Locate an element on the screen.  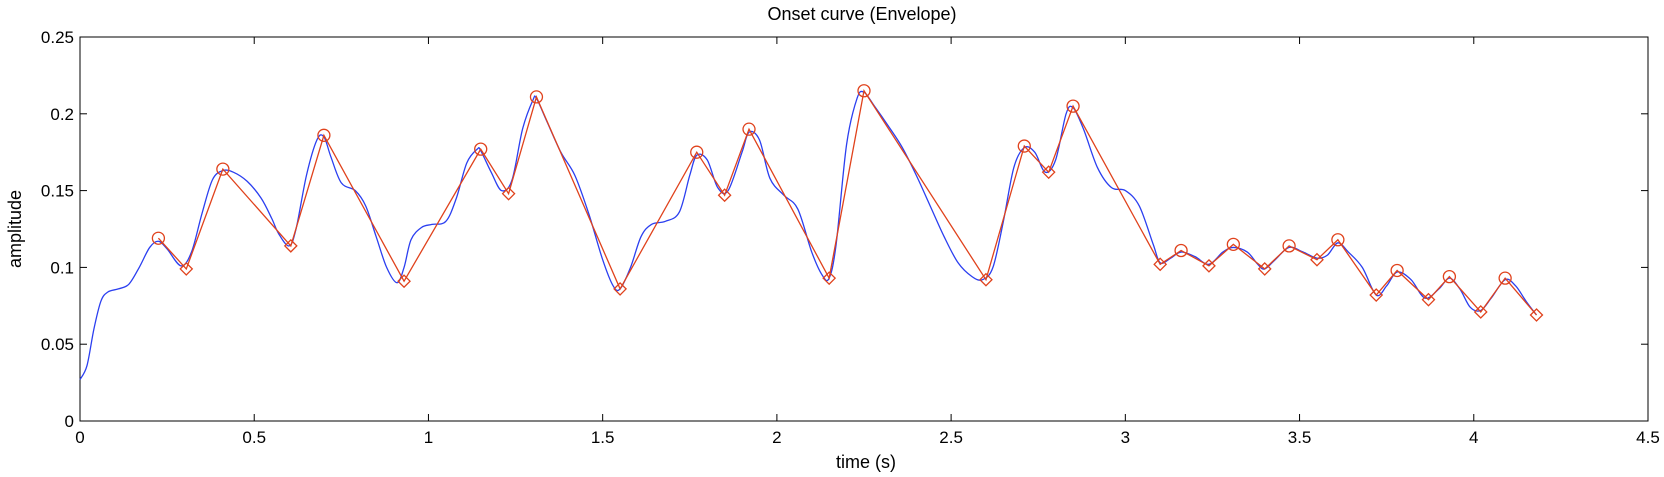
x-tick-label: 2 is located at coordinates (776, 437).